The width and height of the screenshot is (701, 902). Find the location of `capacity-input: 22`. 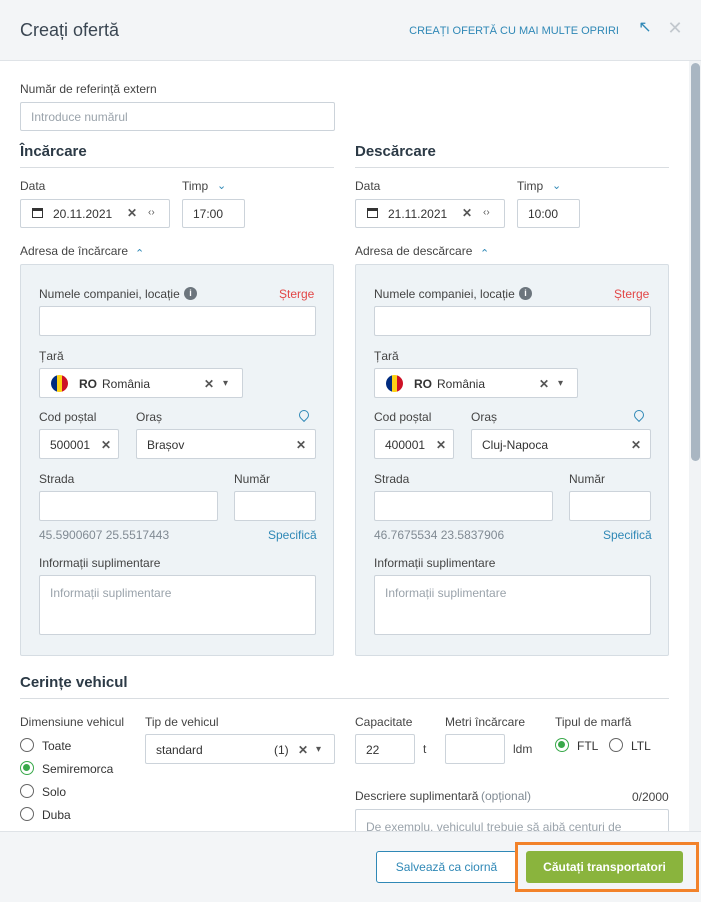

capacity-input: 22 is located at coordinates (385, 749).